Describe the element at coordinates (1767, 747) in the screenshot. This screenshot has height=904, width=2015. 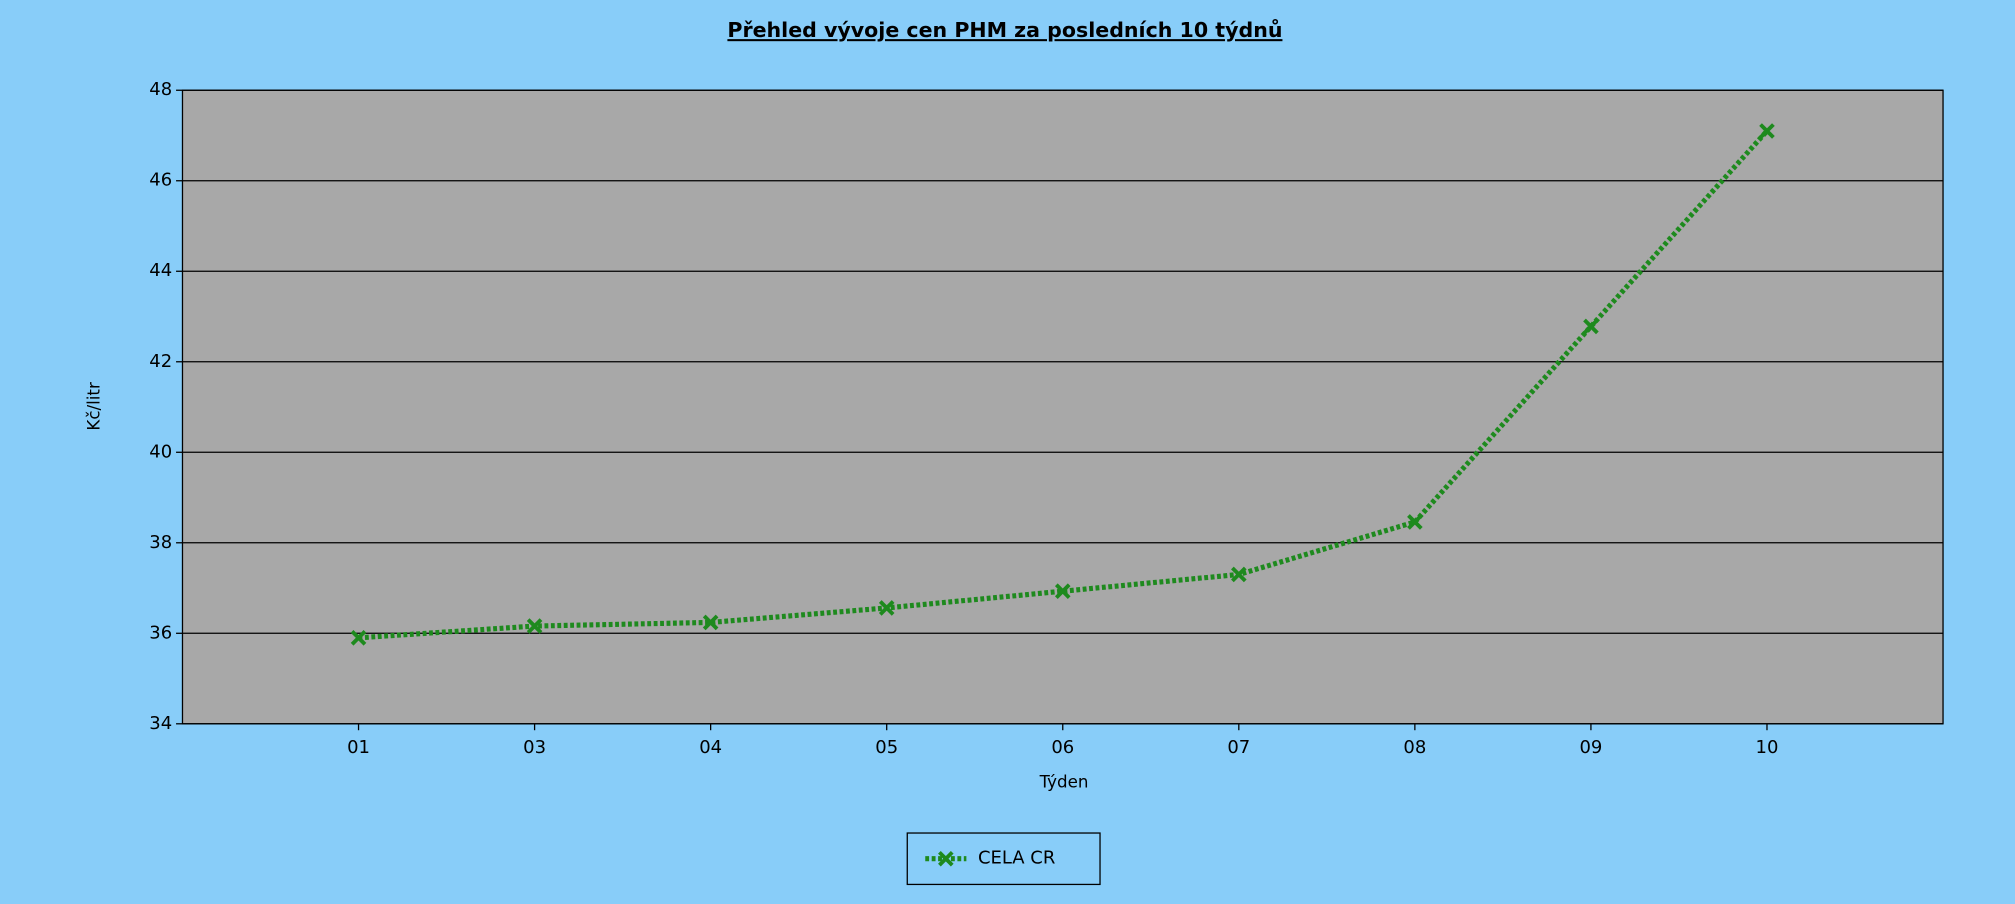
I see `x-tick-label: 10` at that location.